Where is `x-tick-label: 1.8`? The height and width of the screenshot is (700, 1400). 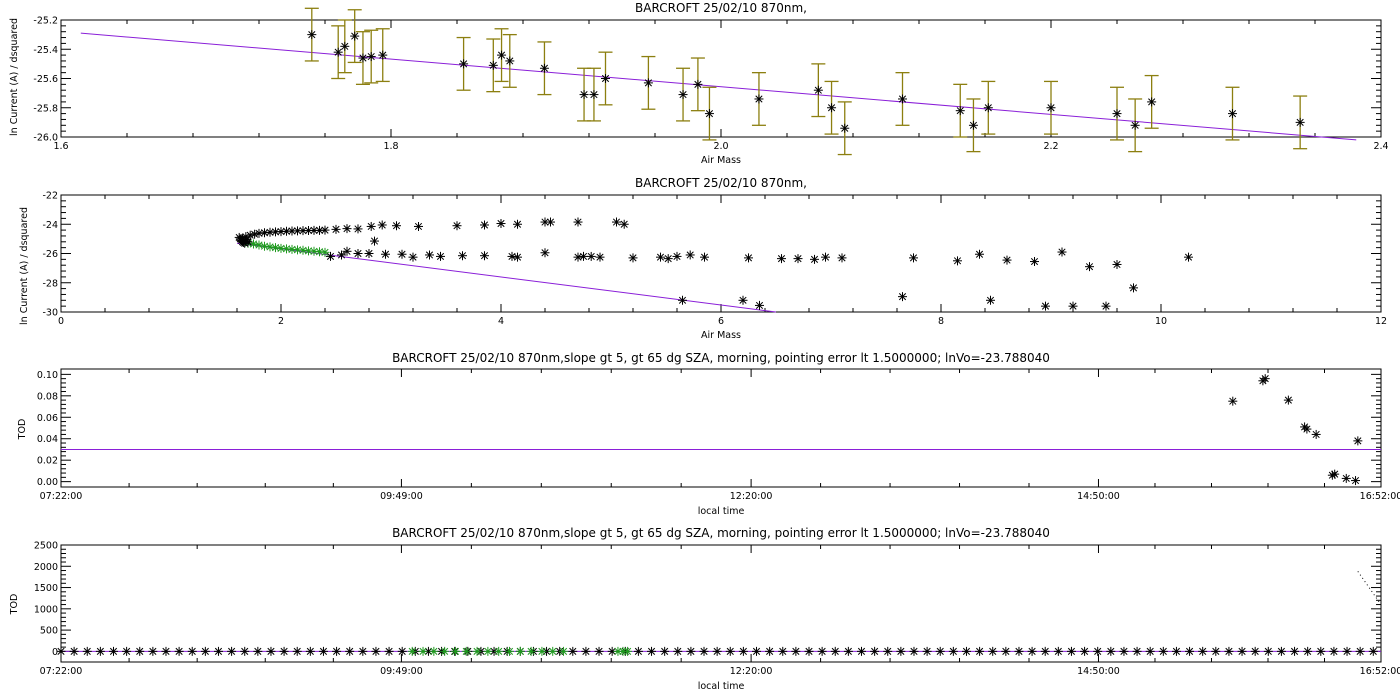 x-tick-label: 1.8 is located at coordinates (390, 146).